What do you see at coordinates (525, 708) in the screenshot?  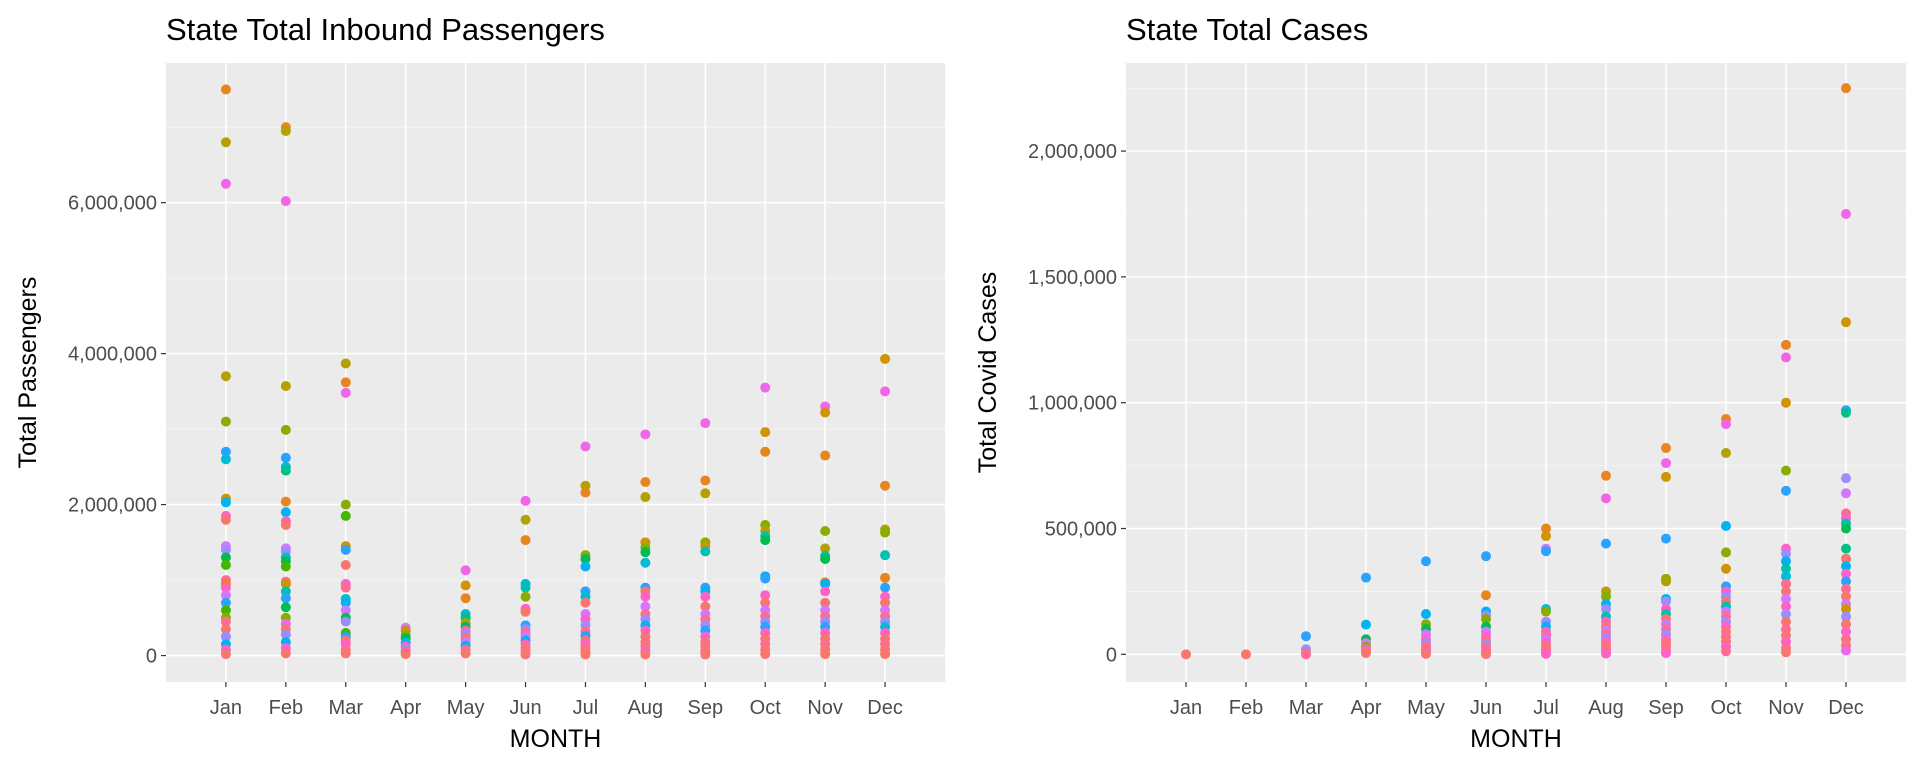 I see `passengers-x-tick-label: Jun` at bounding box center [525, 708].